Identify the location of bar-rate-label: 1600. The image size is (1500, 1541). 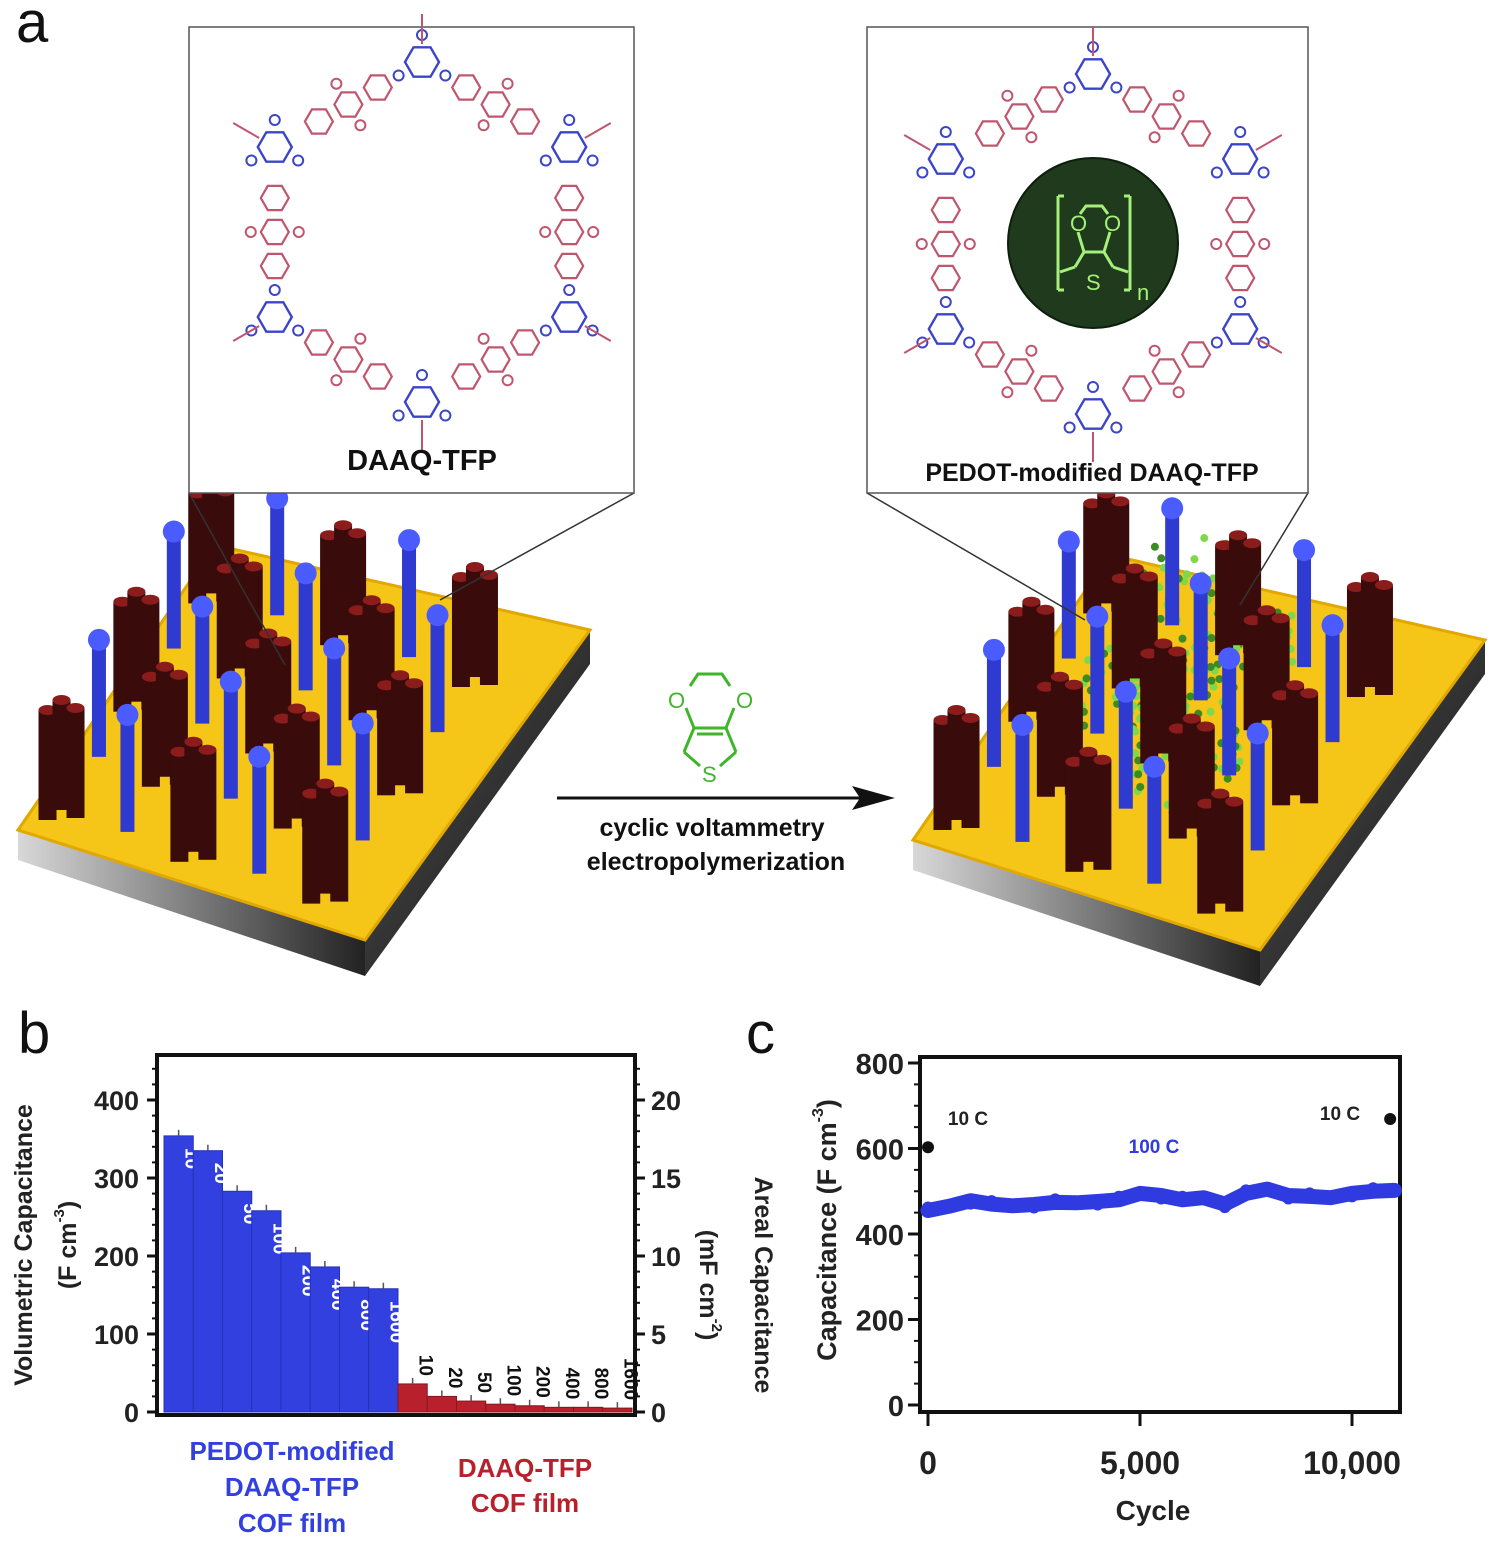
(629, 1379).